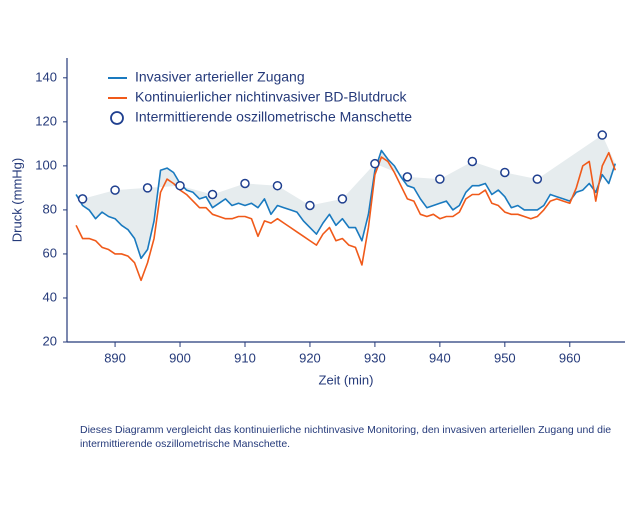  I want to click on x-tick-label: 920, so click(310, 357).